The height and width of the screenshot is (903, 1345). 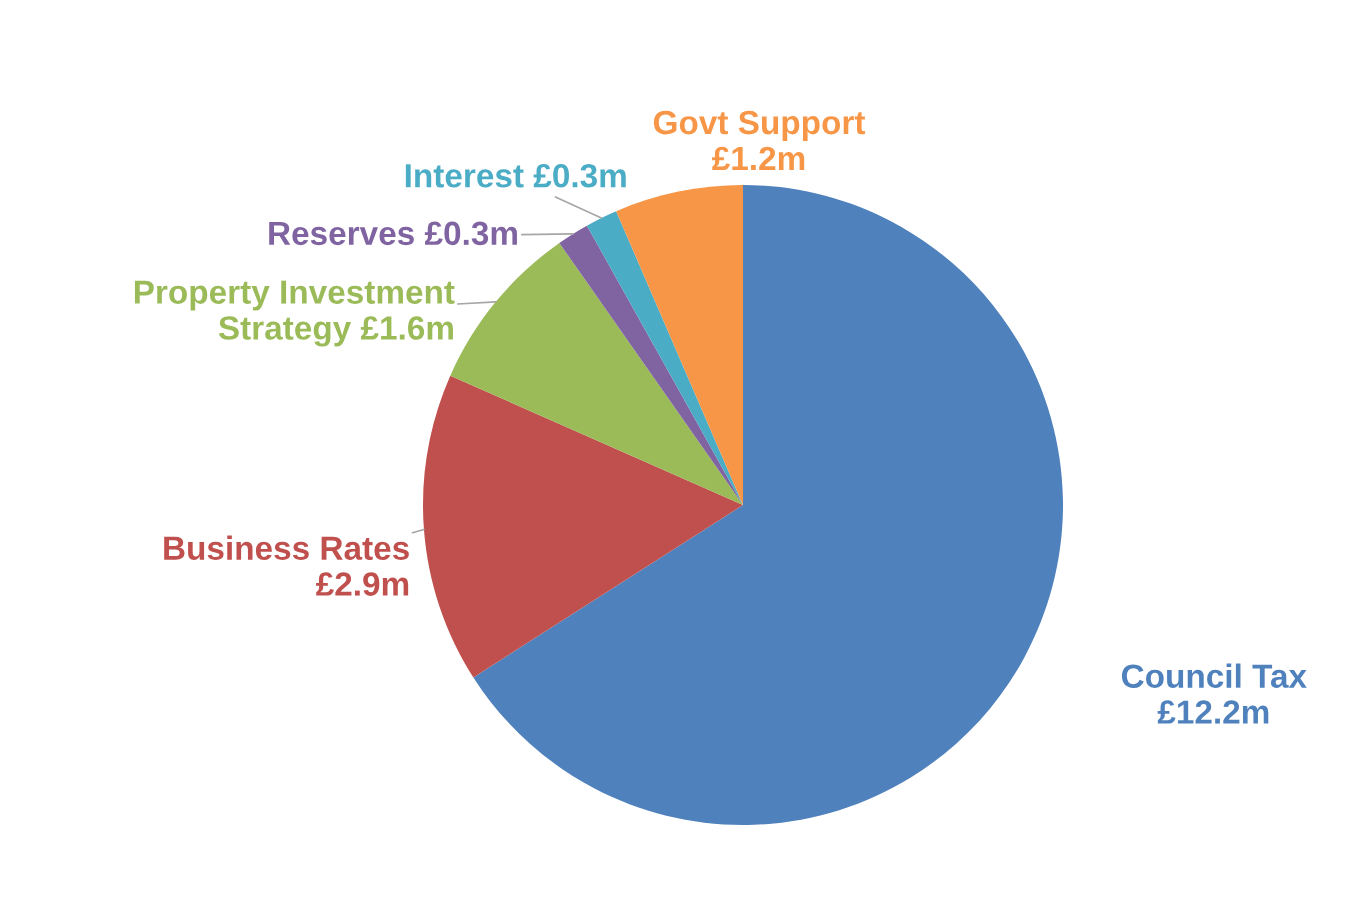 What do you see at coordinates (515, 175) in the screenshot?
I see `slice-label: Interest £0.3m` at bounding box center [515, 175].